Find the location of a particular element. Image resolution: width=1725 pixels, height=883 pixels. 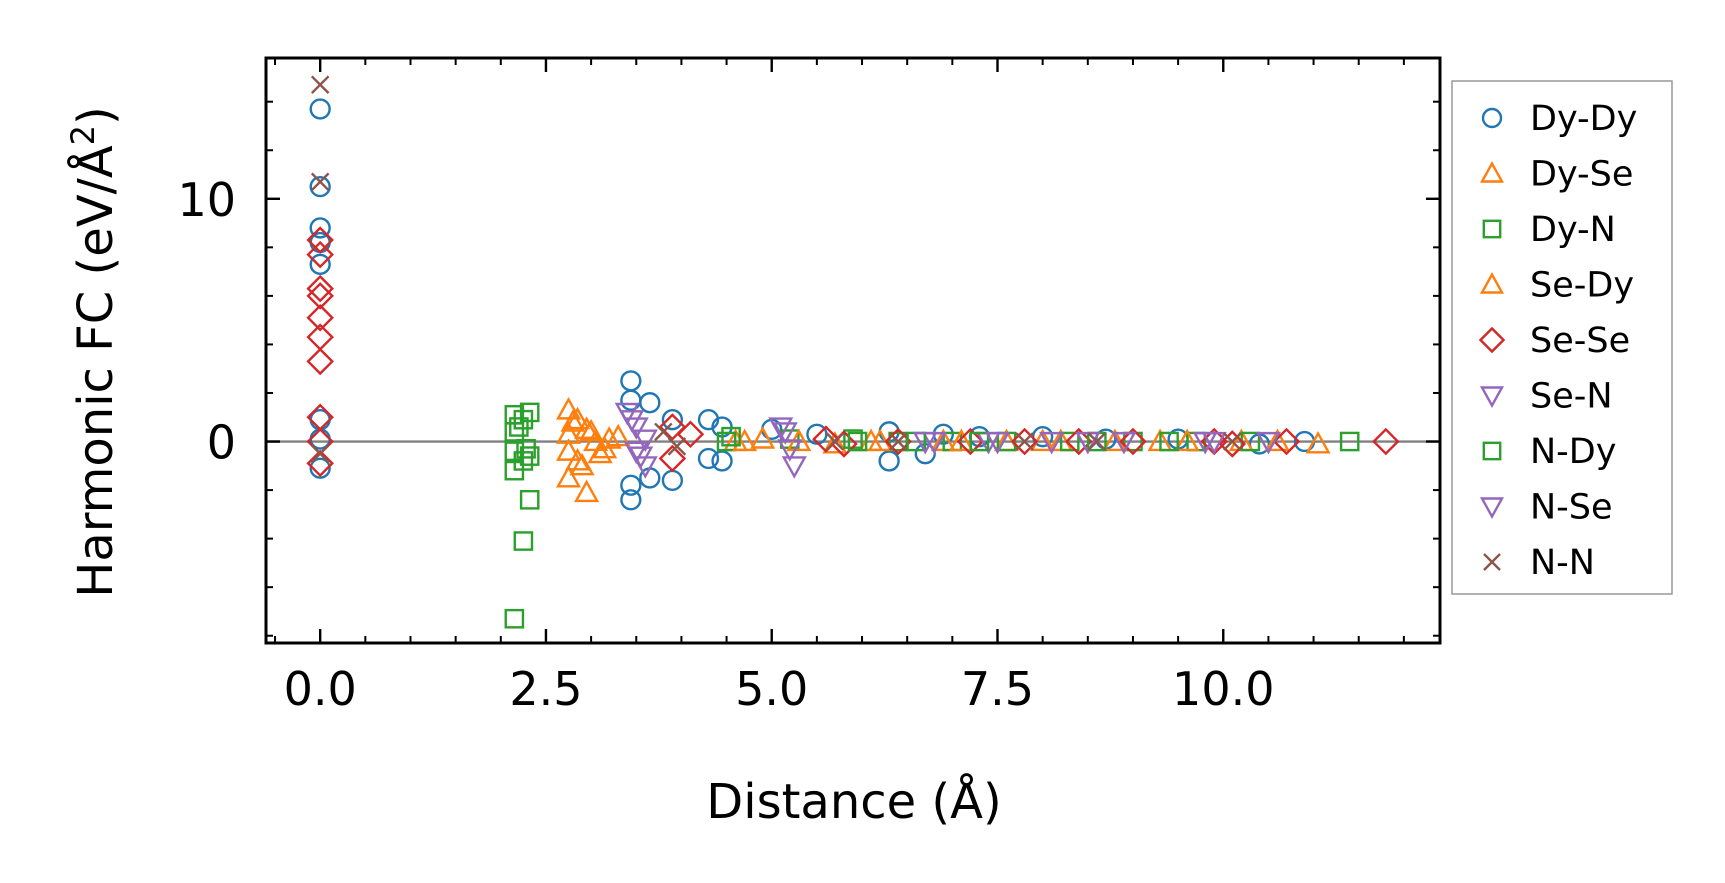

y-axis-title-superscript: 2 is located at coordinates (83, 135).